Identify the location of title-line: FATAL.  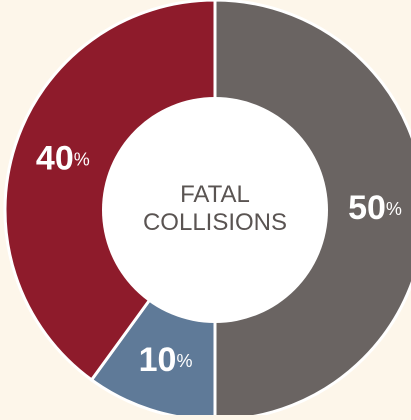
(215, 194).